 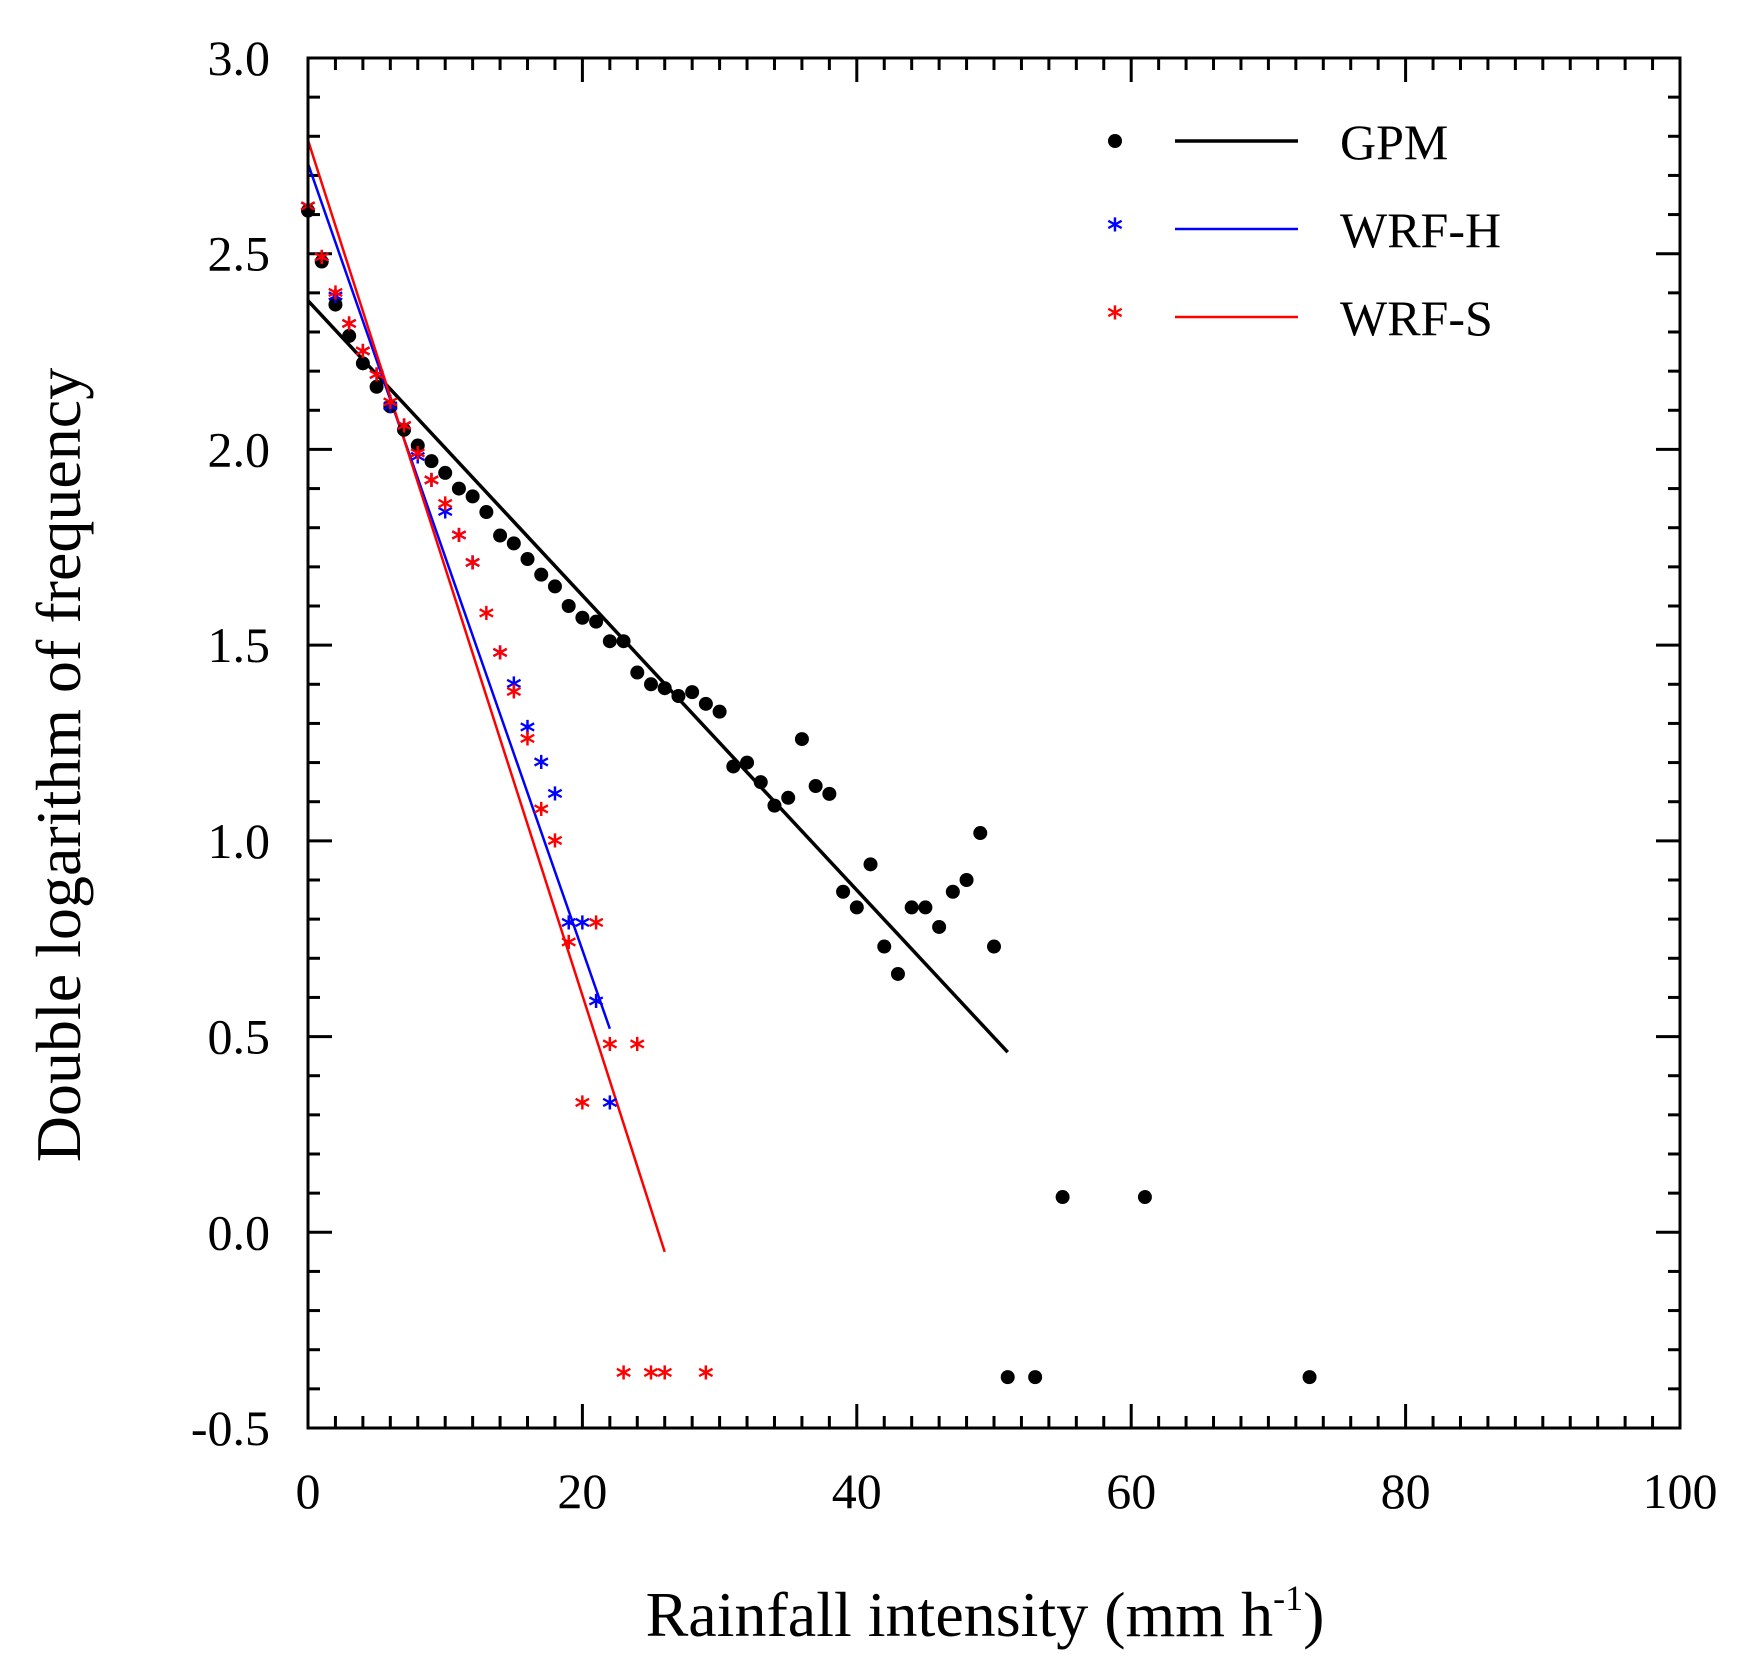 What do you see at coordinates (239, 58) in the screenshot?
I see `y-tick-label: 3.0` at bounding box center [239, 58].